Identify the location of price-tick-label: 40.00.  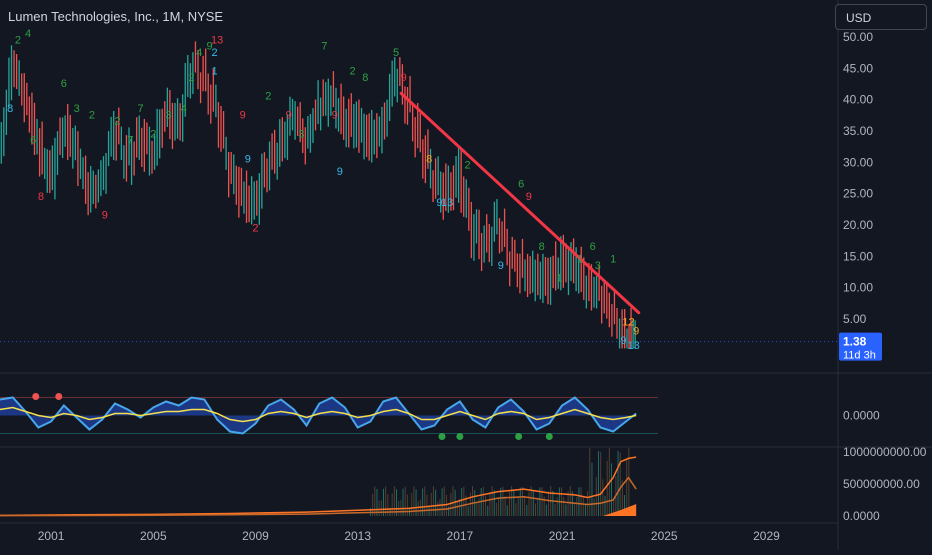
(858, 100).